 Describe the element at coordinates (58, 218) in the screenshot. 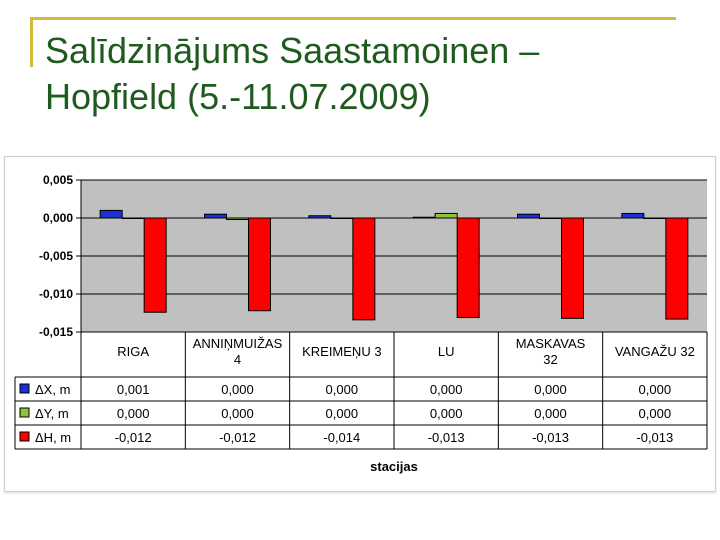

I see `y-tick-label: 0,000` at that location.